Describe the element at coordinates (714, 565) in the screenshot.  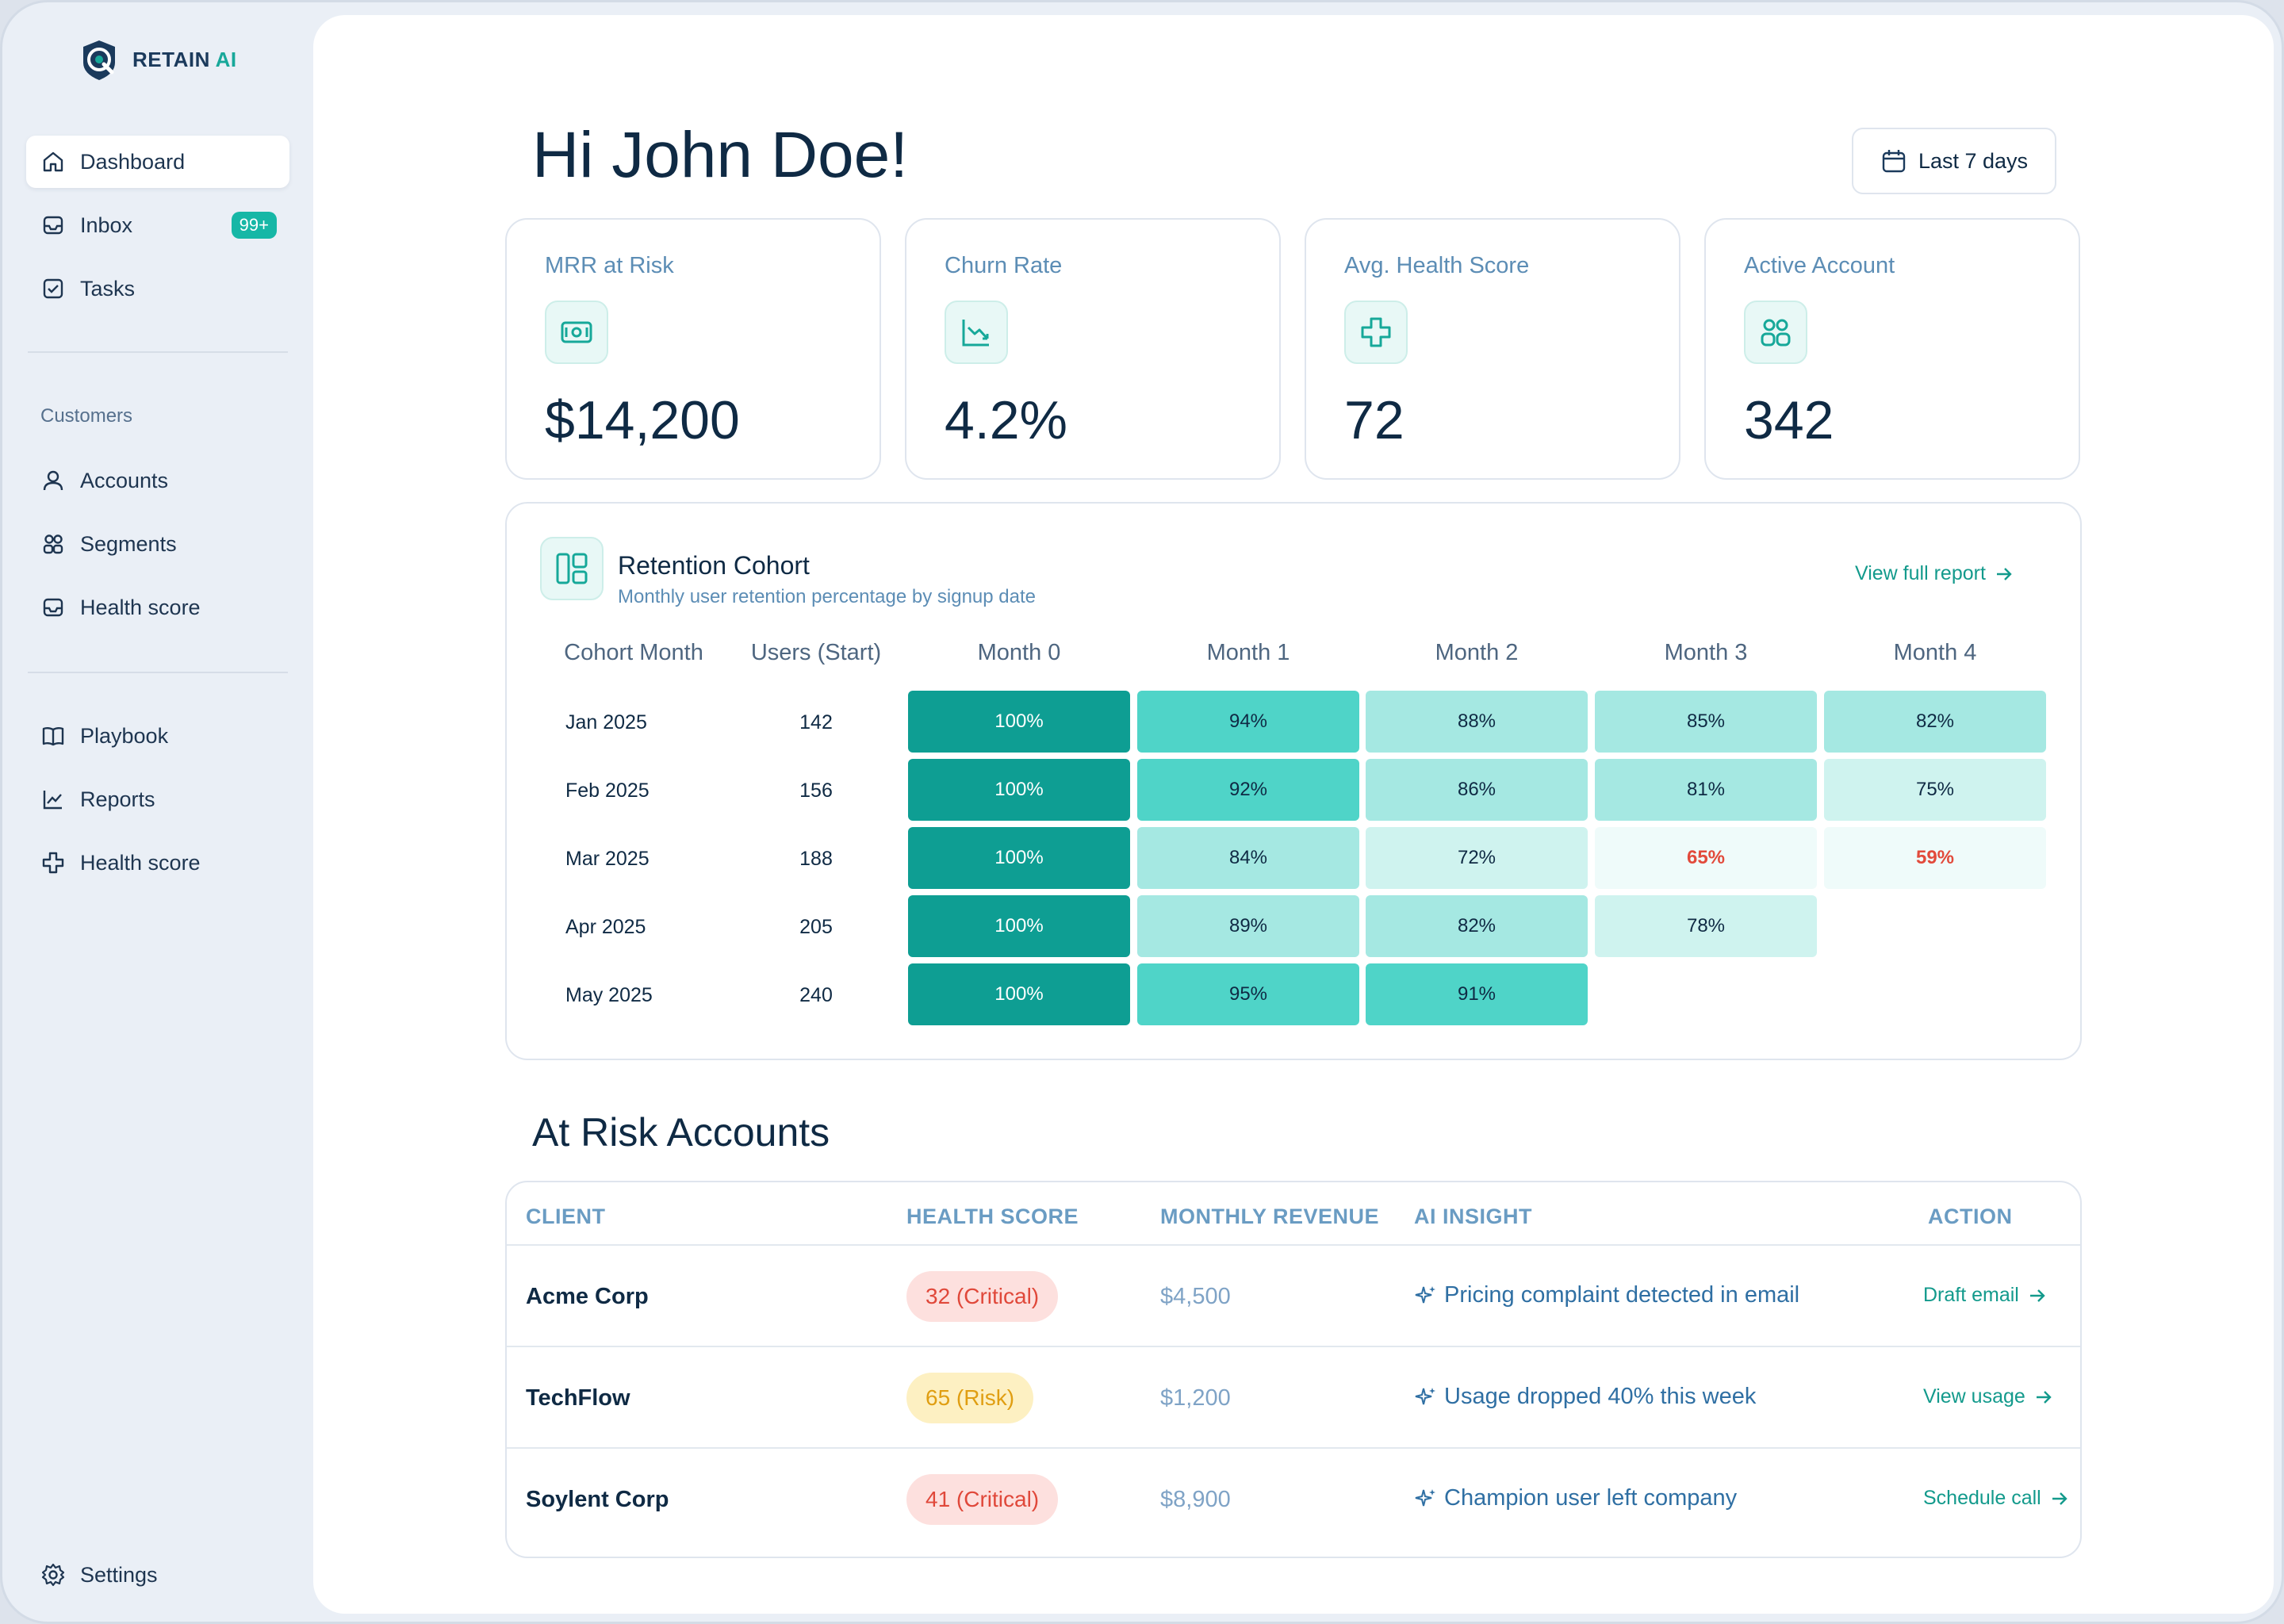
I see `cohort-title: Retention Cohort` at that location.